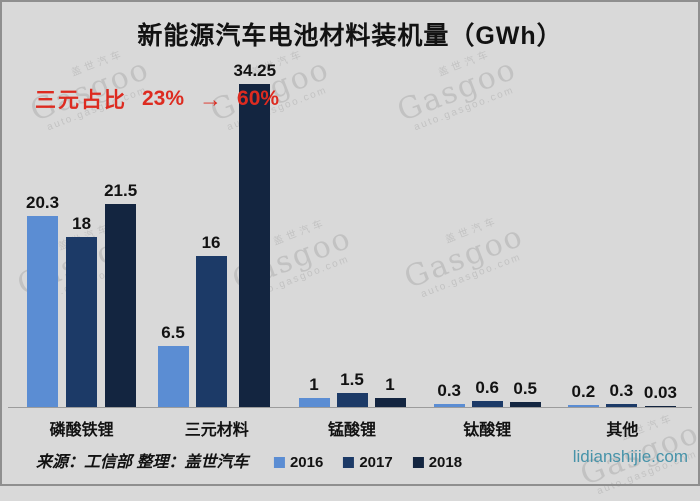 Image resolution: width=700 pixels, height=501 pixels. Describe the element at coordinates (81, 100) in the screenshot. I see `annotation-label: 三元占比` at that location.